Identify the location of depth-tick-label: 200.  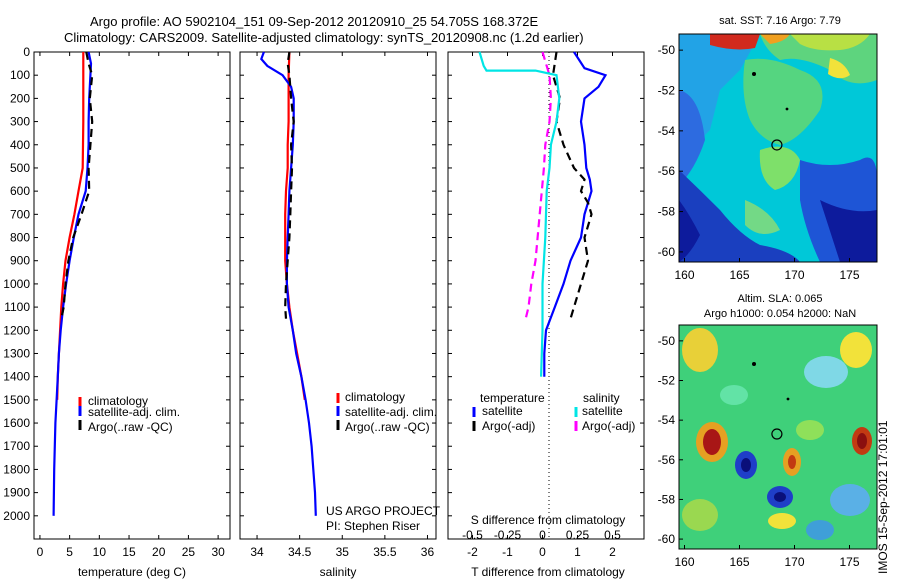
(20, 98).